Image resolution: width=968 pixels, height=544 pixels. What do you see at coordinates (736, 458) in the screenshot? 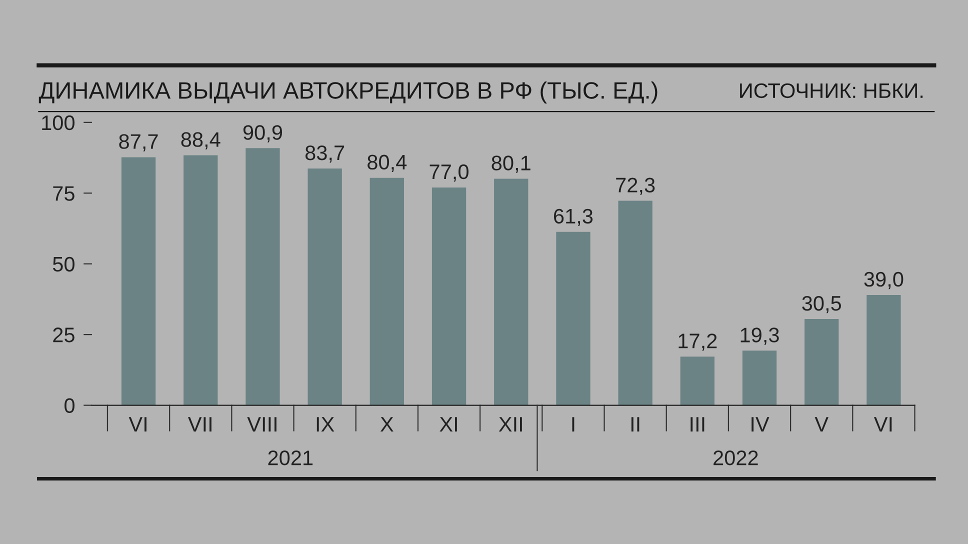
I see `text: 2022` at bounding box center [736, 458].